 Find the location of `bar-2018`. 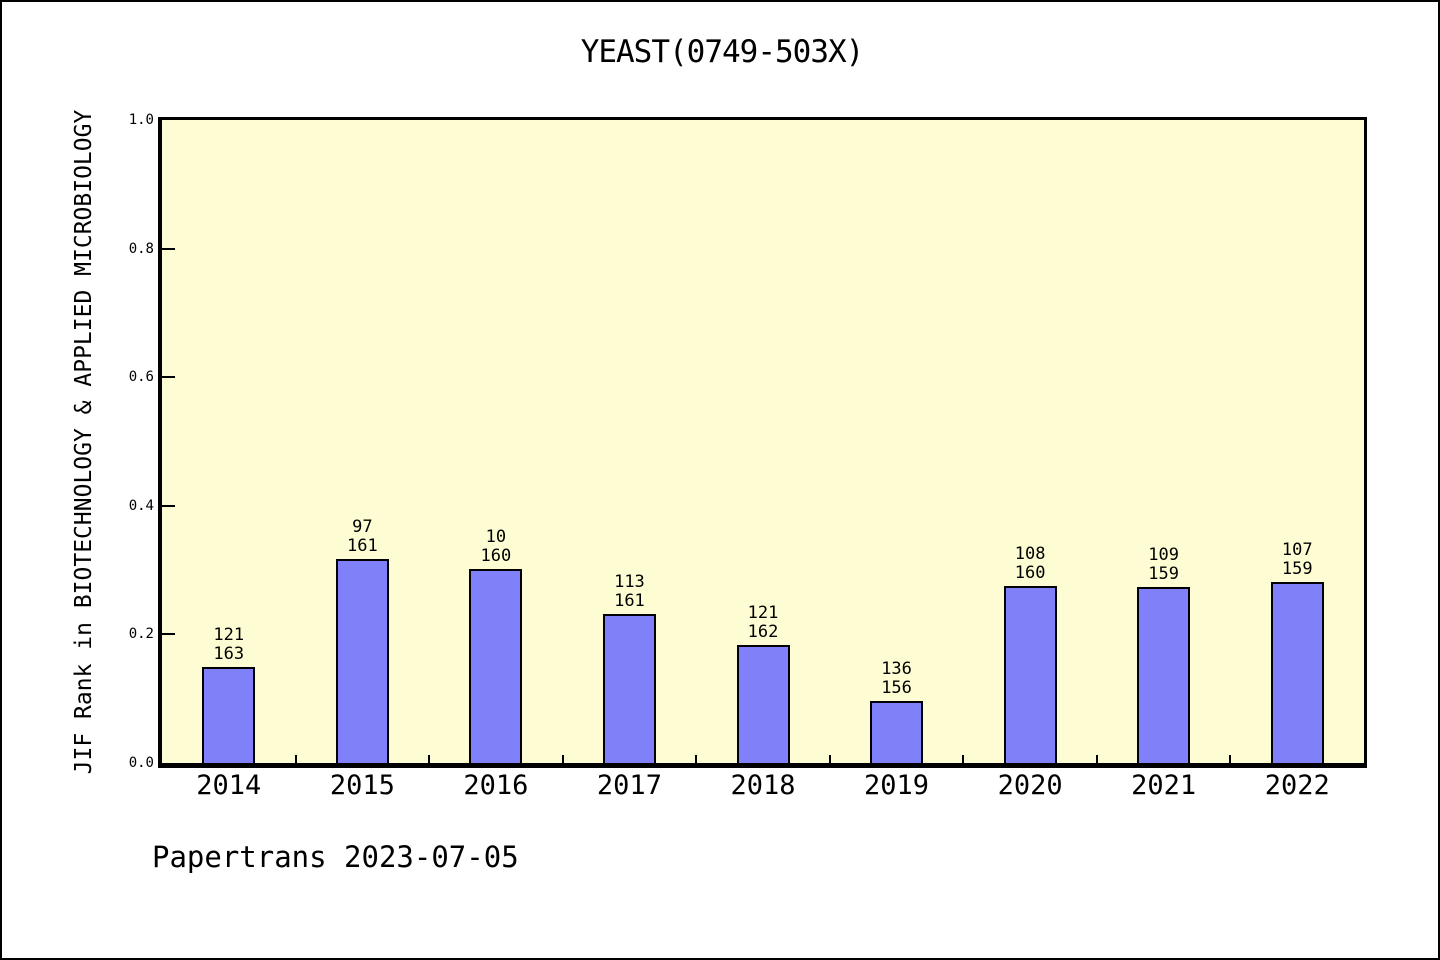

bar-2018 is located at coordinates (763, 704).